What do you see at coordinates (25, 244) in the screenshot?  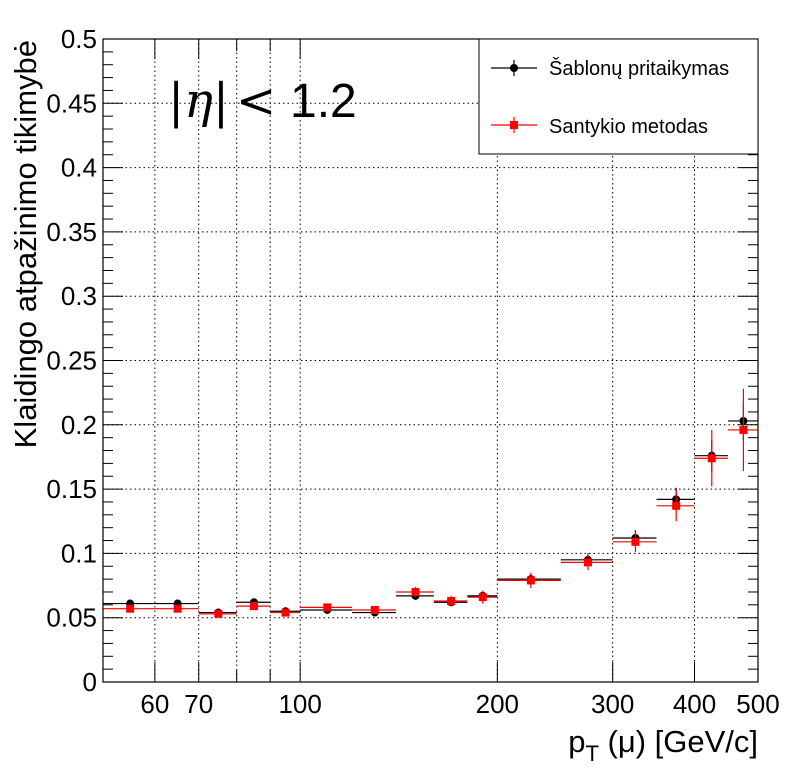 I see `y-axis-title: Klaidingo atpažinimo tikimybė` at bounding box center [25, 244].